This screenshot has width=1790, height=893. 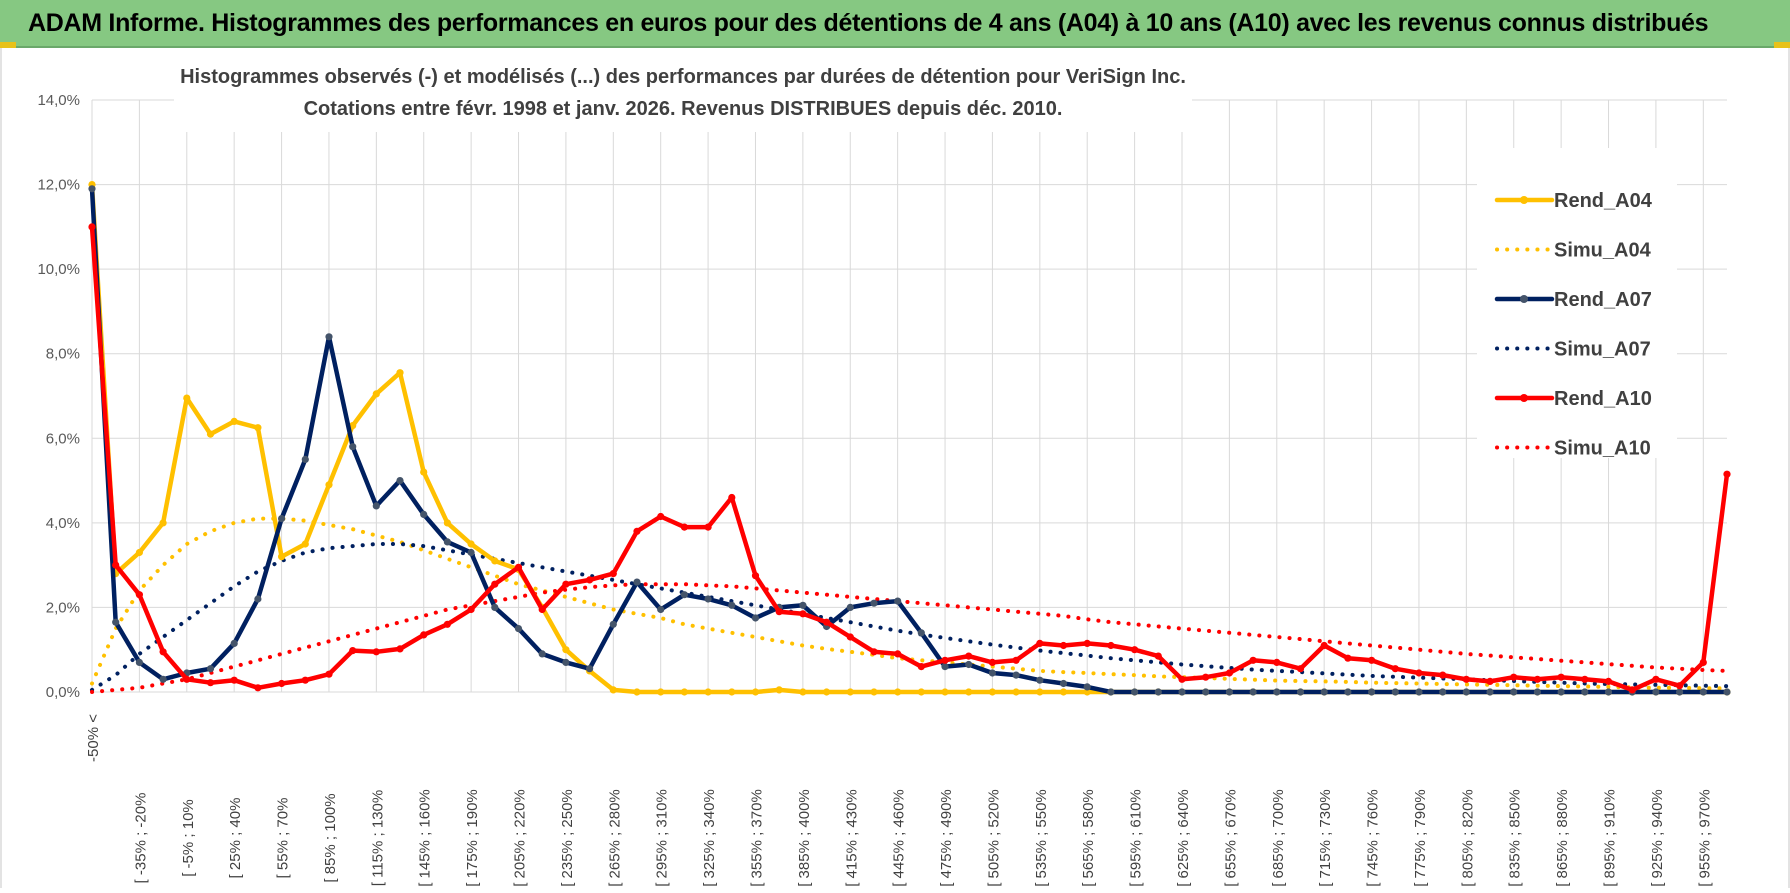 What do you see at coordinates (425, 838) in the screenshot?
I see `x-tick-label: [ 145% ; 160%` at bounding box center [425, 838].